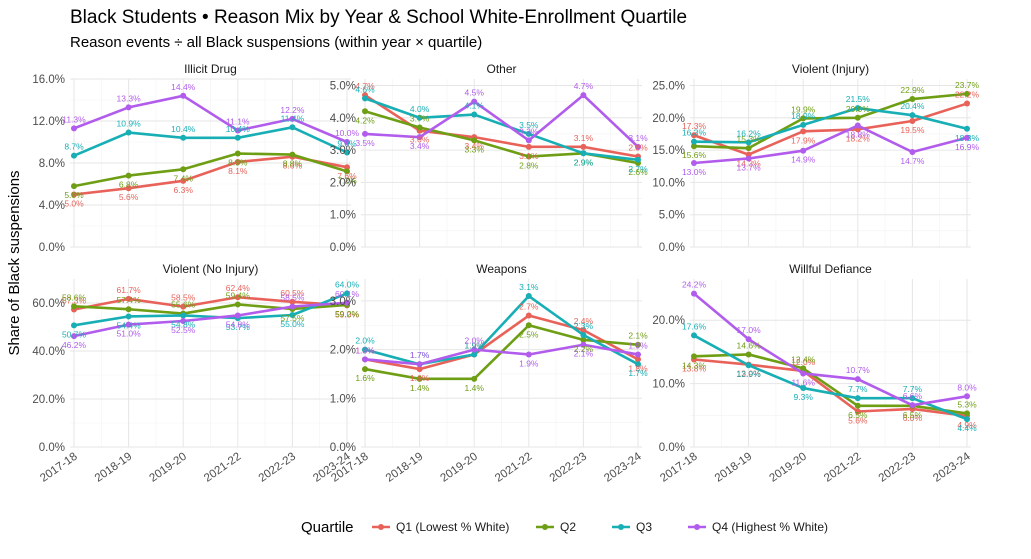 This screenshot has width=1031, height=559. Describe the element at coordinates (343, 351) in the screenshot. I see `y-tick-label: 2.0%` at that location.